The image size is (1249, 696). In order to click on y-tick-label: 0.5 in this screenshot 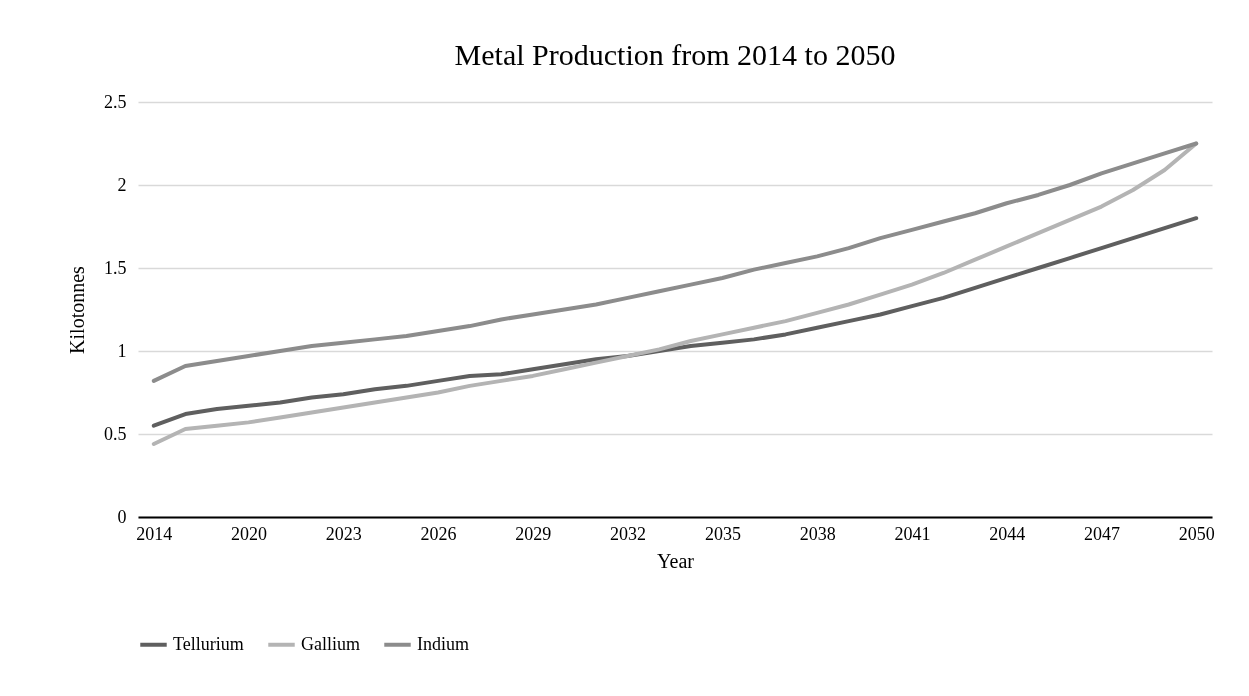, I will do `click(115, 433)`.